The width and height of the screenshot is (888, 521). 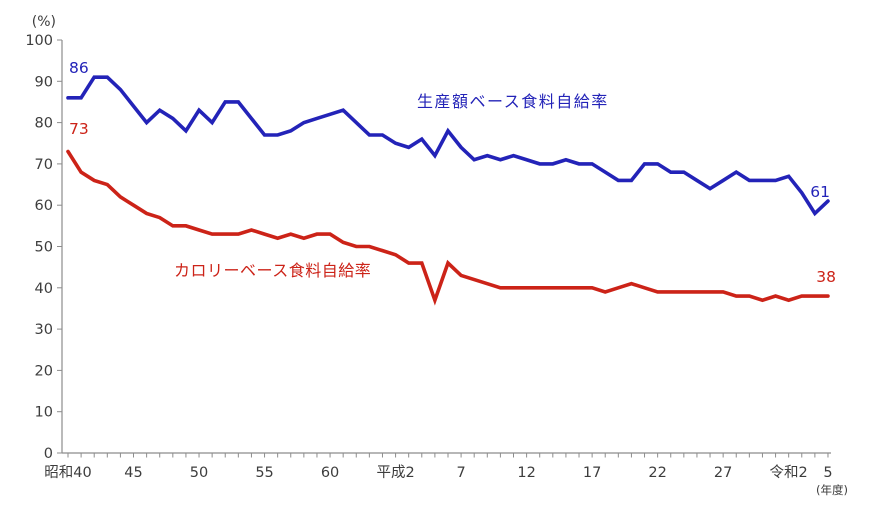 I want to click on y-tick-label: 30, so click(x=44, y=330).